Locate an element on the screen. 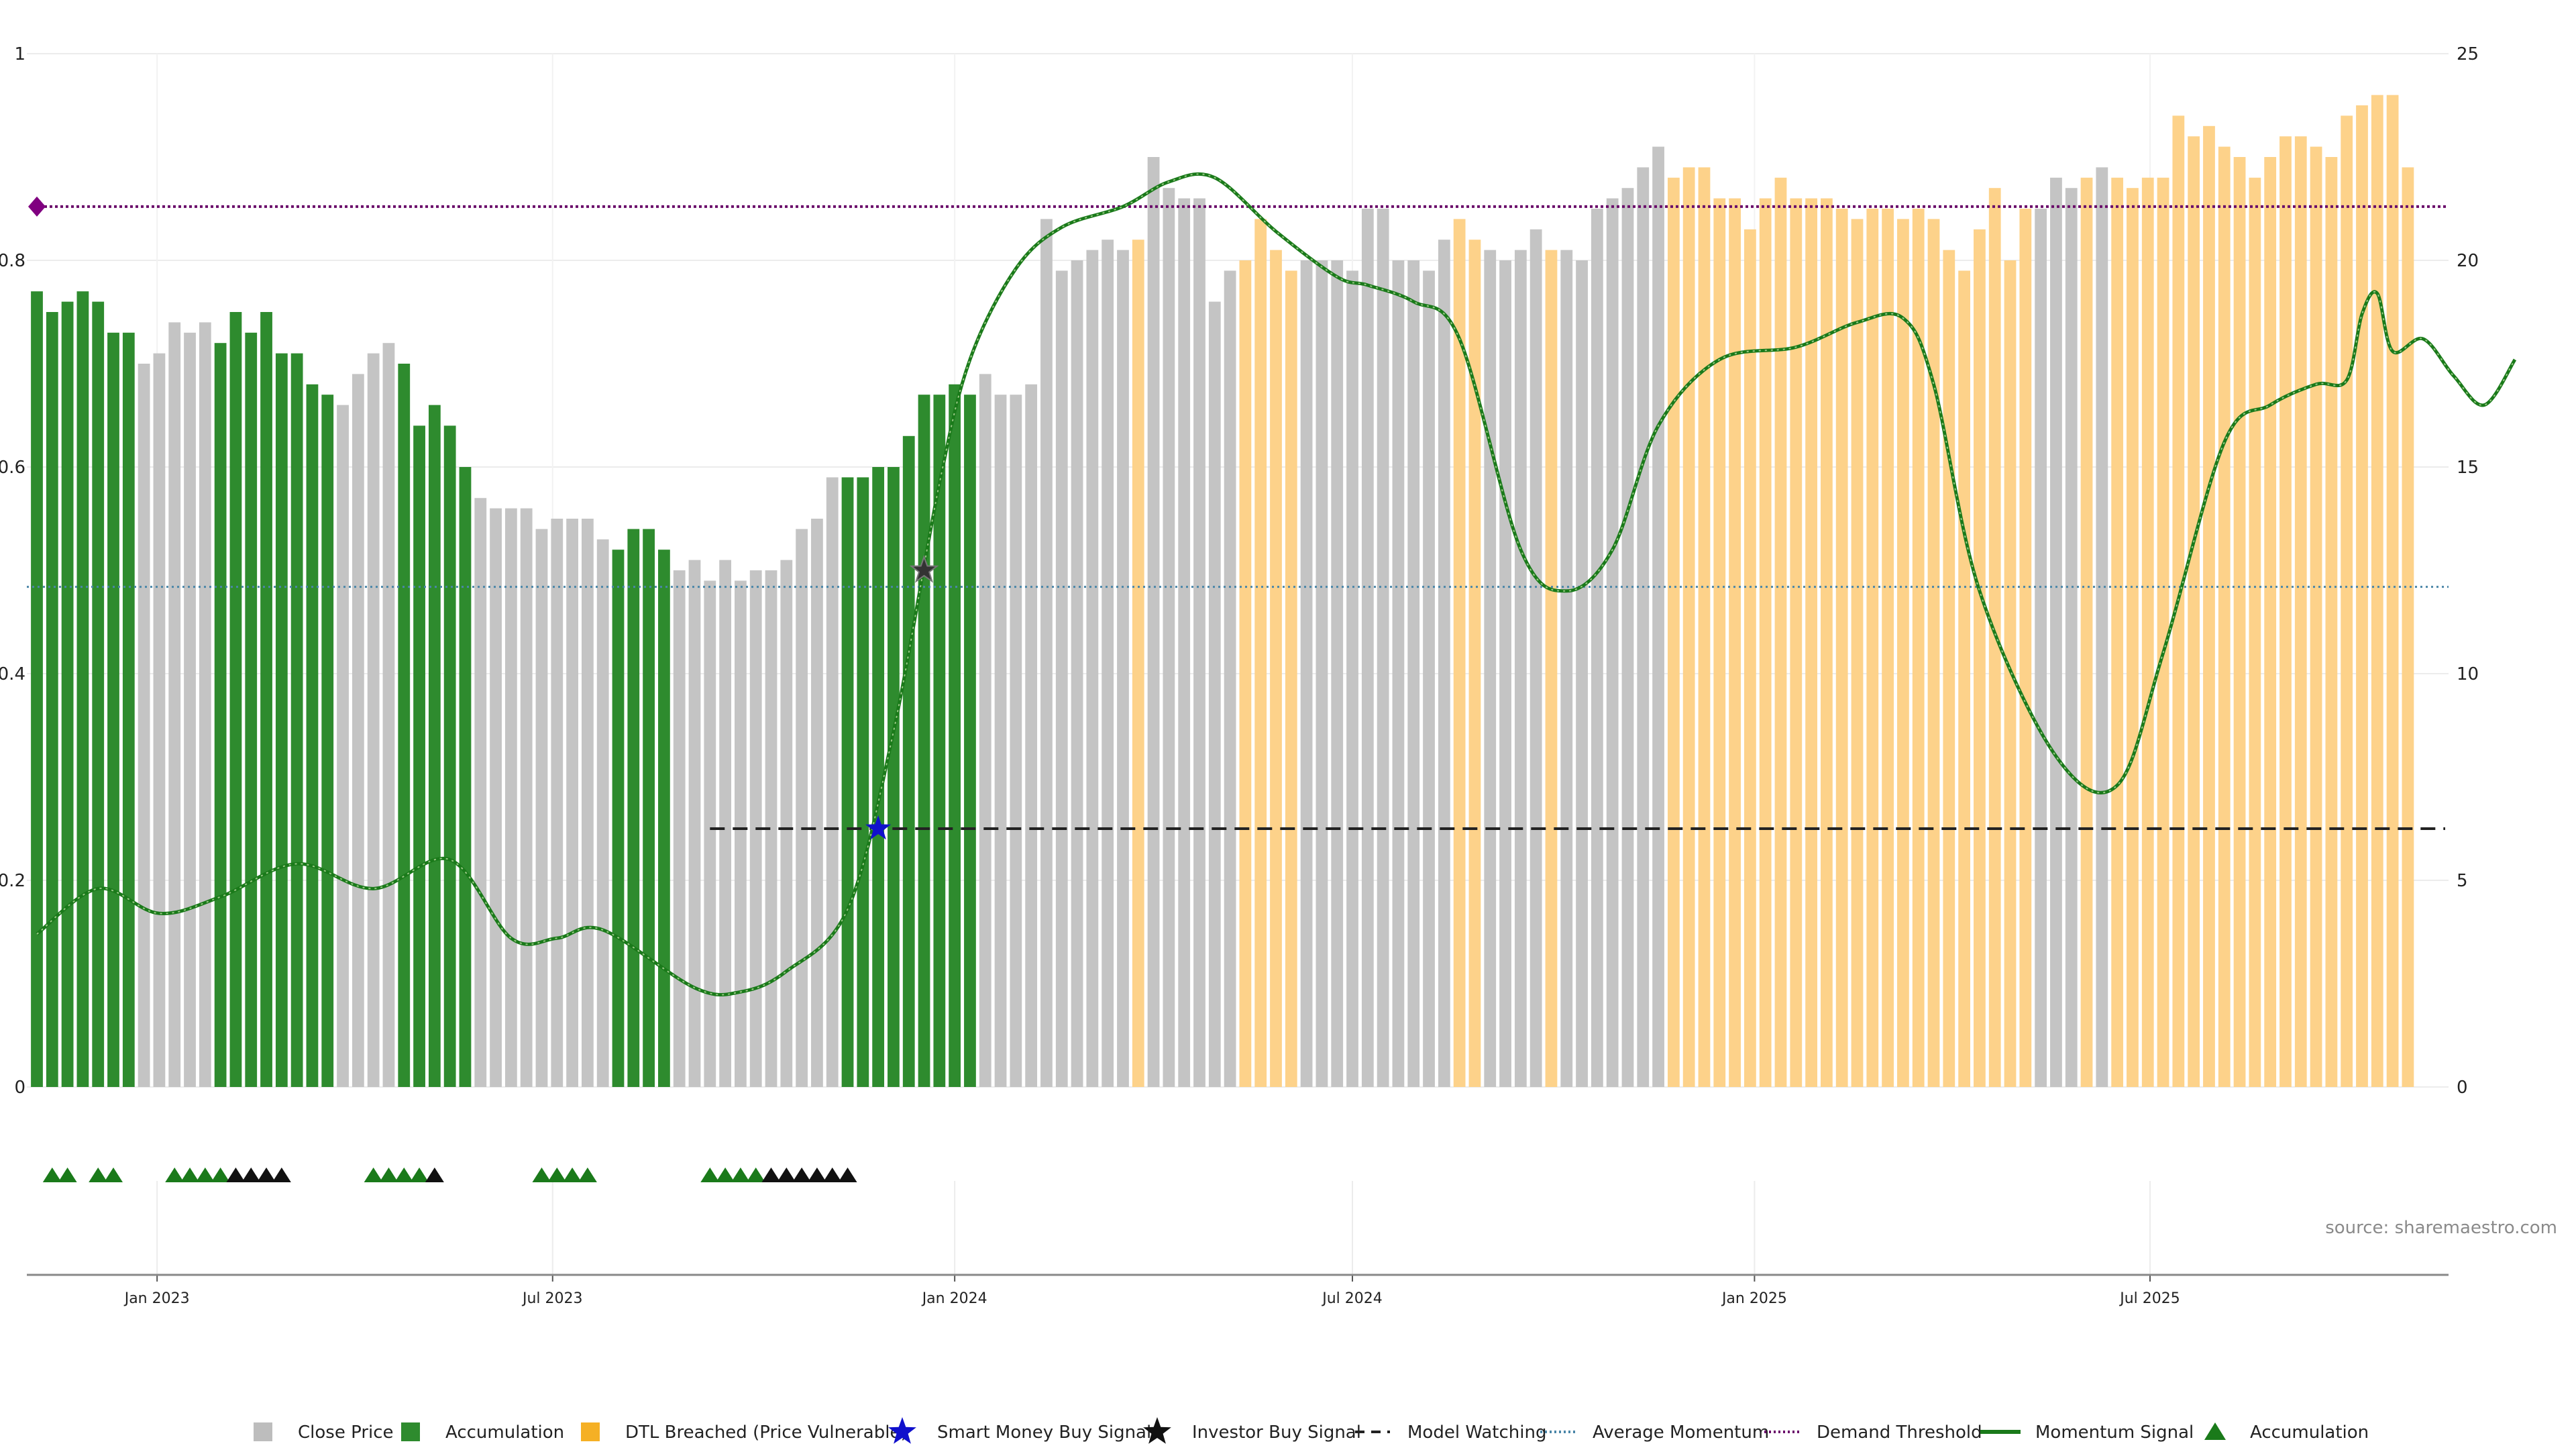  x-tick-label: Jul 2023 is located at coordinates (552, 1298).